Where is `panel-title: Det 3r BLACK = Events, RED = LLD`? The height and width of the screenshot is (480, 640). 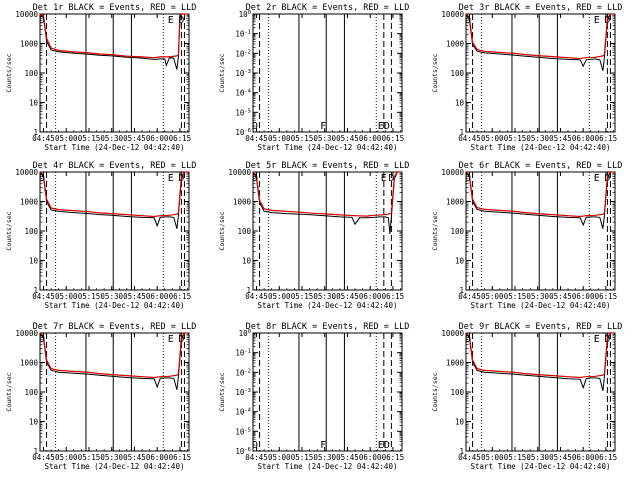 panel-title: Det 3r BLACK = Events, RED = LLD is located at coordinates (541, 8).